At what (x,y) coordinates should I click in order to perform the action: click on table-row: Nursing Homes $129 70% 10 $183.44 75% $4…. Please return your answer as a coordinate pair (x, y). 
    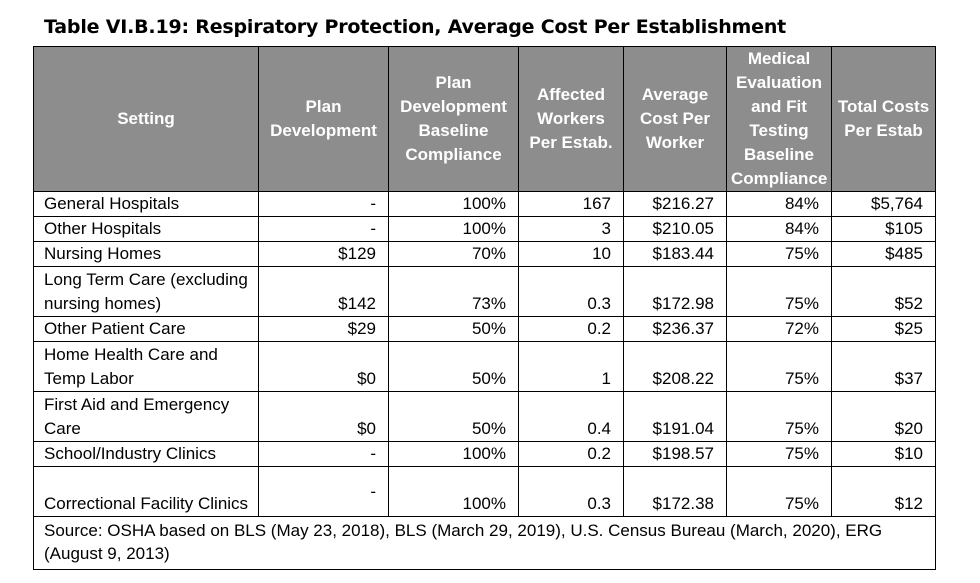
    Looking at the image, I should click on (484, 254).